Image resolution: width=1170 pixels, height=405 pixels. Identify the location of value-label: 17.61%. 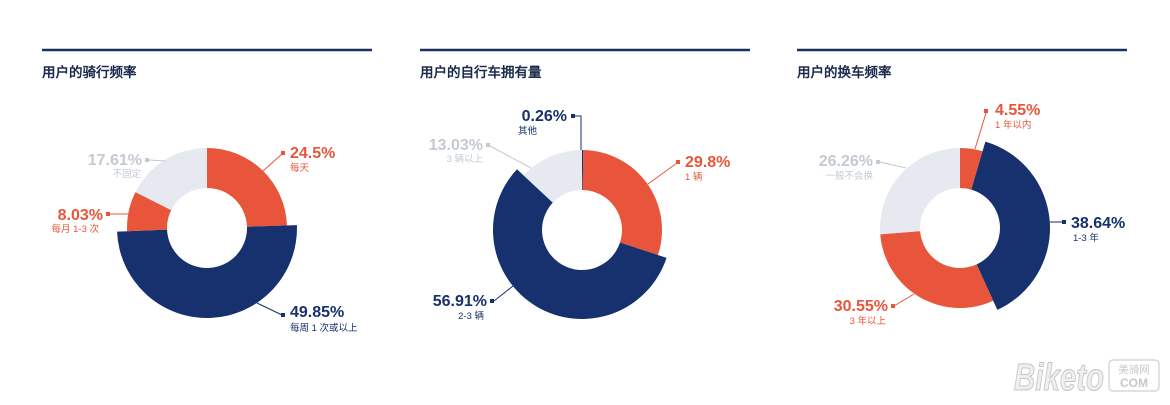
(115, 160).